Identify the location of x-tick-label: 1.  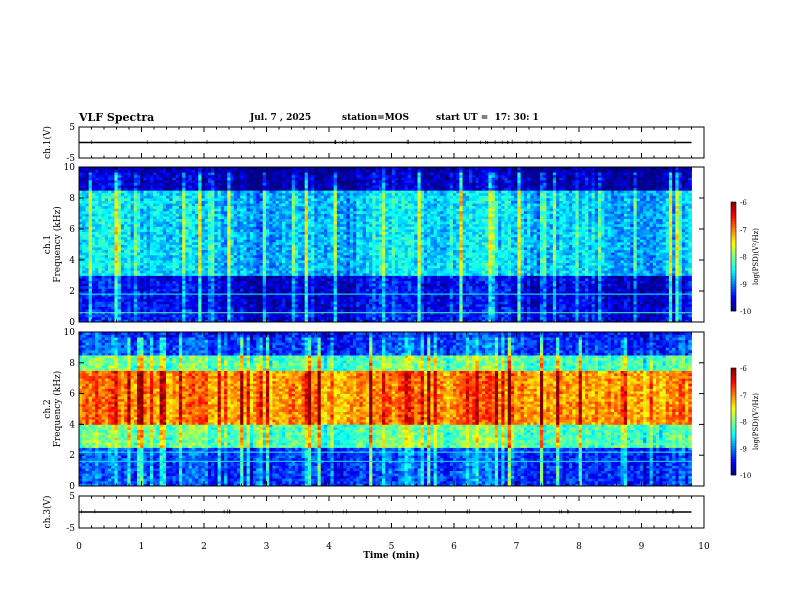
(142, 547).